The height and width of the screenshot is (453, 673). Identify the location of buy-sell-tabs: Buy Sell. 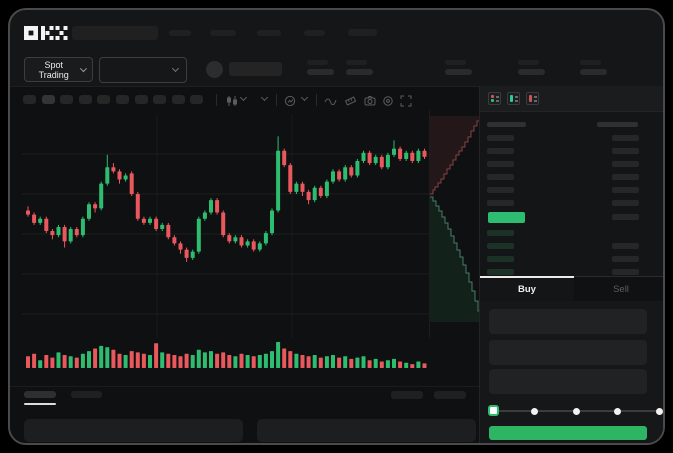
(571, 288).